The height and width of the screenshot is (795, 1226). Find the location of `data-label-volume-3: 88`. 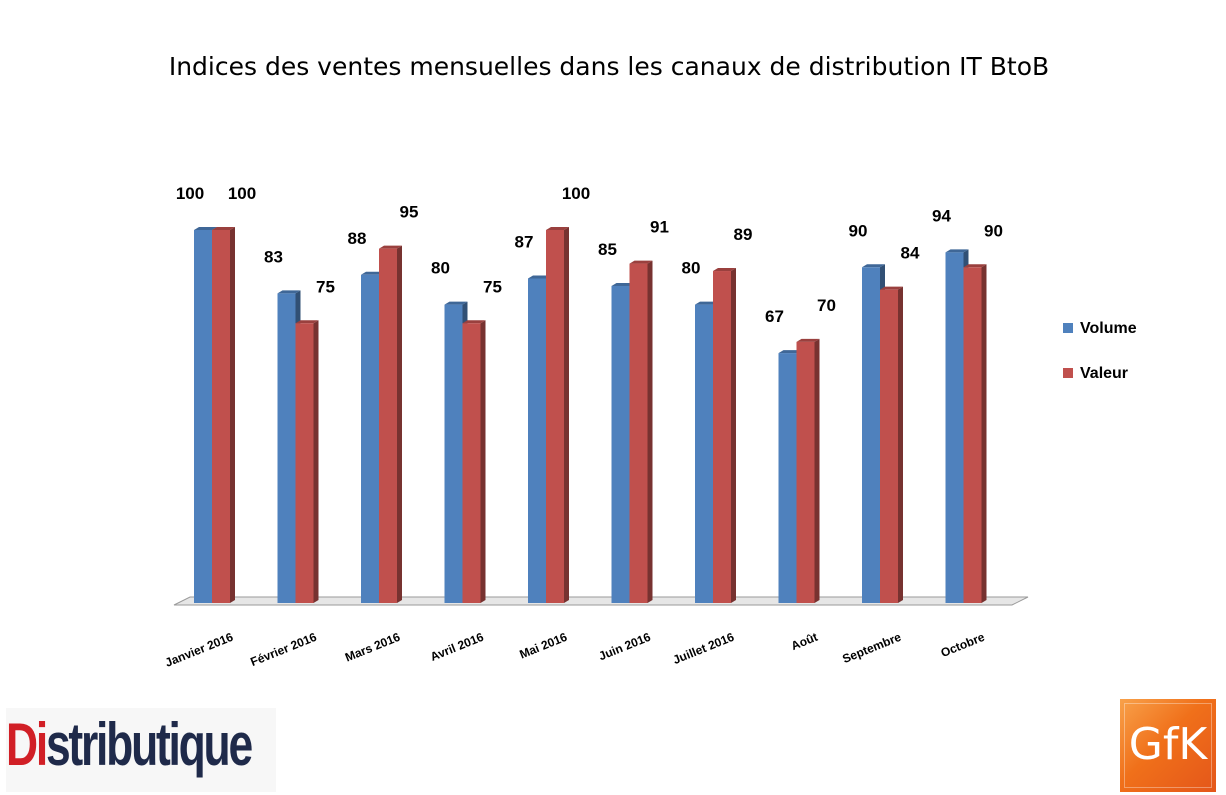

data-label-volume-3: 88 is located at coordinates (357, 238).